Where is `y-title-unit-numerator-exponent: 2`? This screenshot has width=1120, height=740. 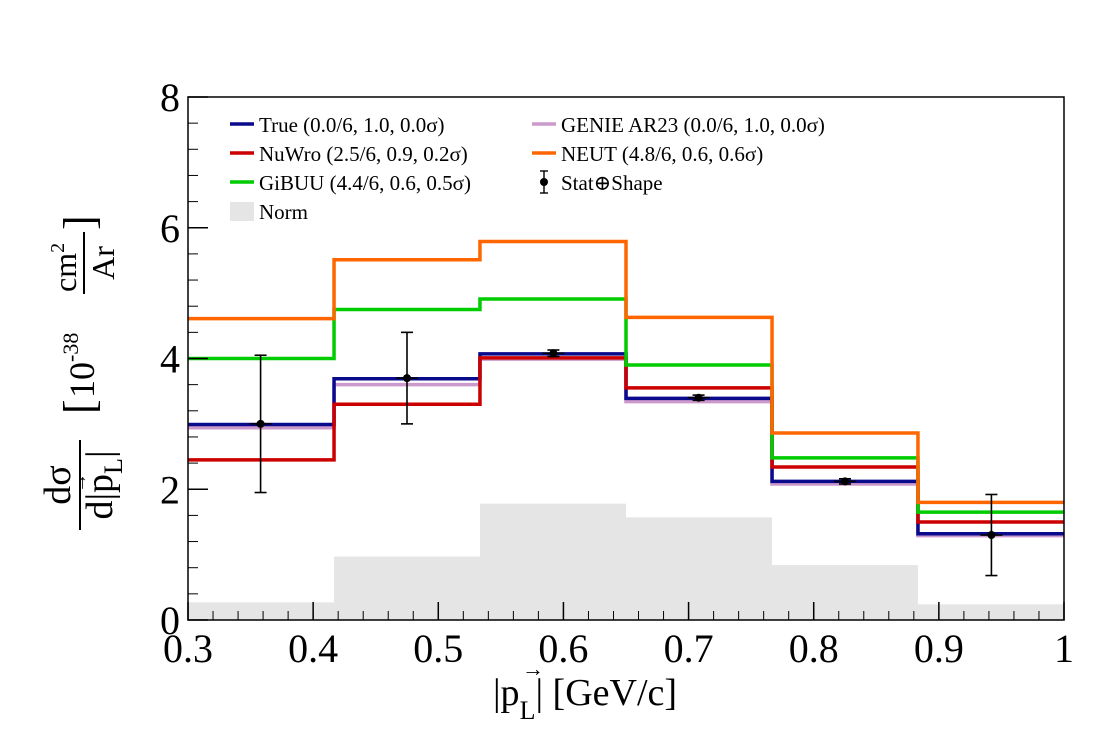
y-title-unit-numerator-exponent: 2 is located at coordinates (58, 248).